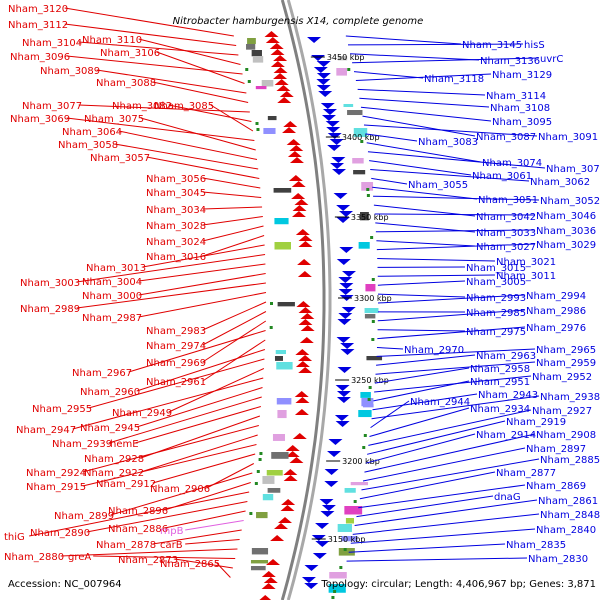 This screenshot has height=600, width=600. I want to click on kbp-tick-label: 3400 kbp, so click(361, 137).